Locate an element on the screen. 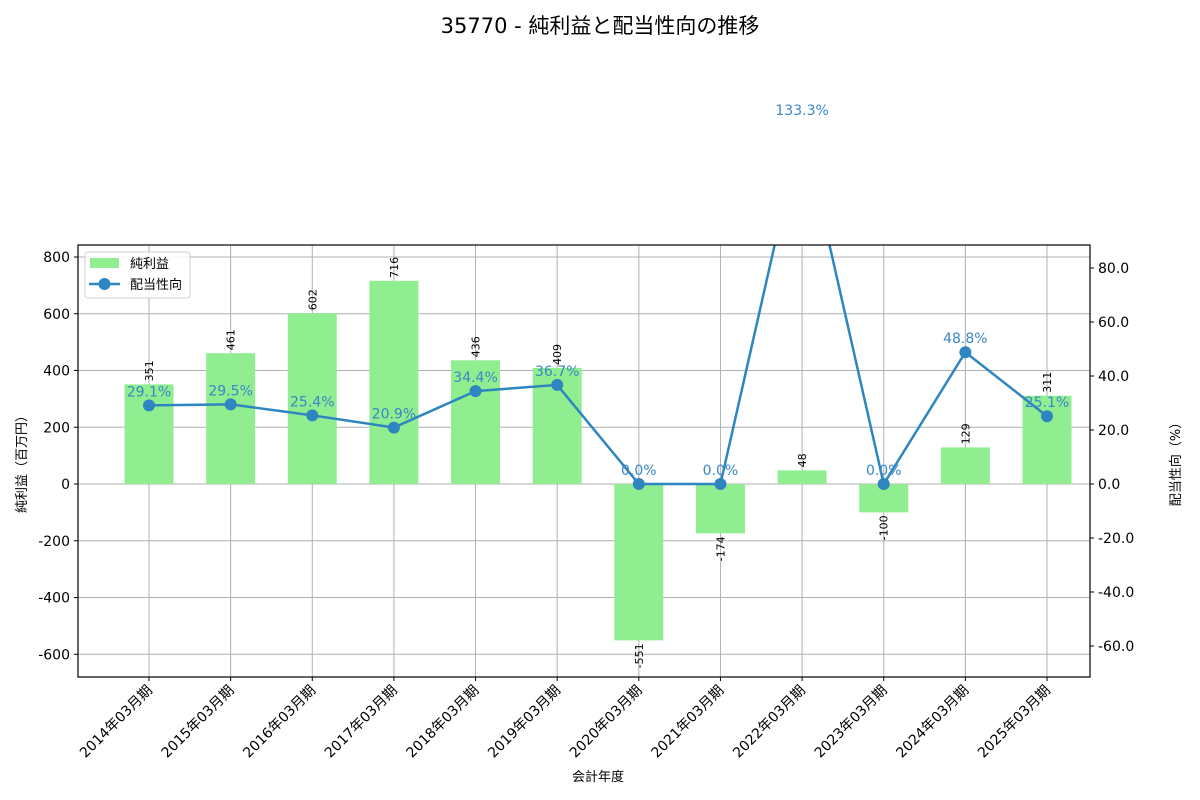  chart-title: 35770 - 純利益と配当性向の推移 is located at coordinates (600, 26).